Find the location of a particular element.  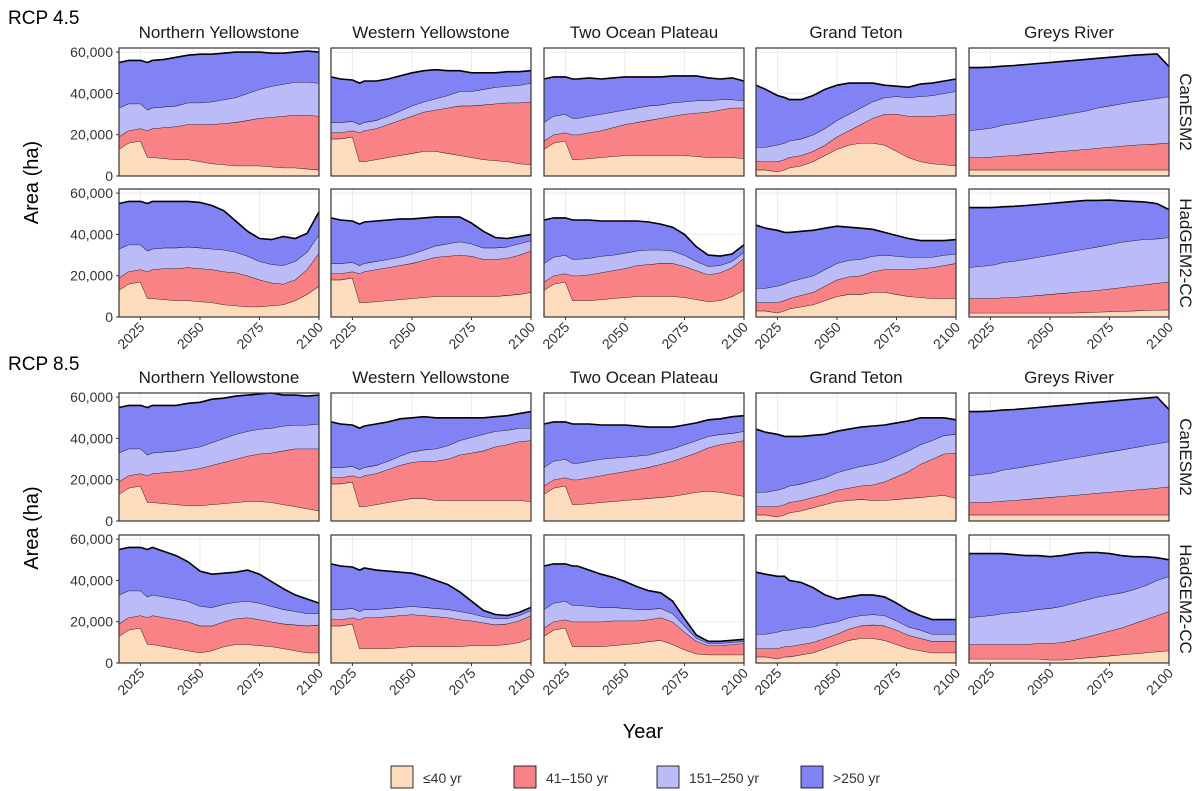

panel-rcp-8-5-hadgem2-cc-western-yellowstone: 2025 2050 2075 2100 is located at coordinates (432, 616).